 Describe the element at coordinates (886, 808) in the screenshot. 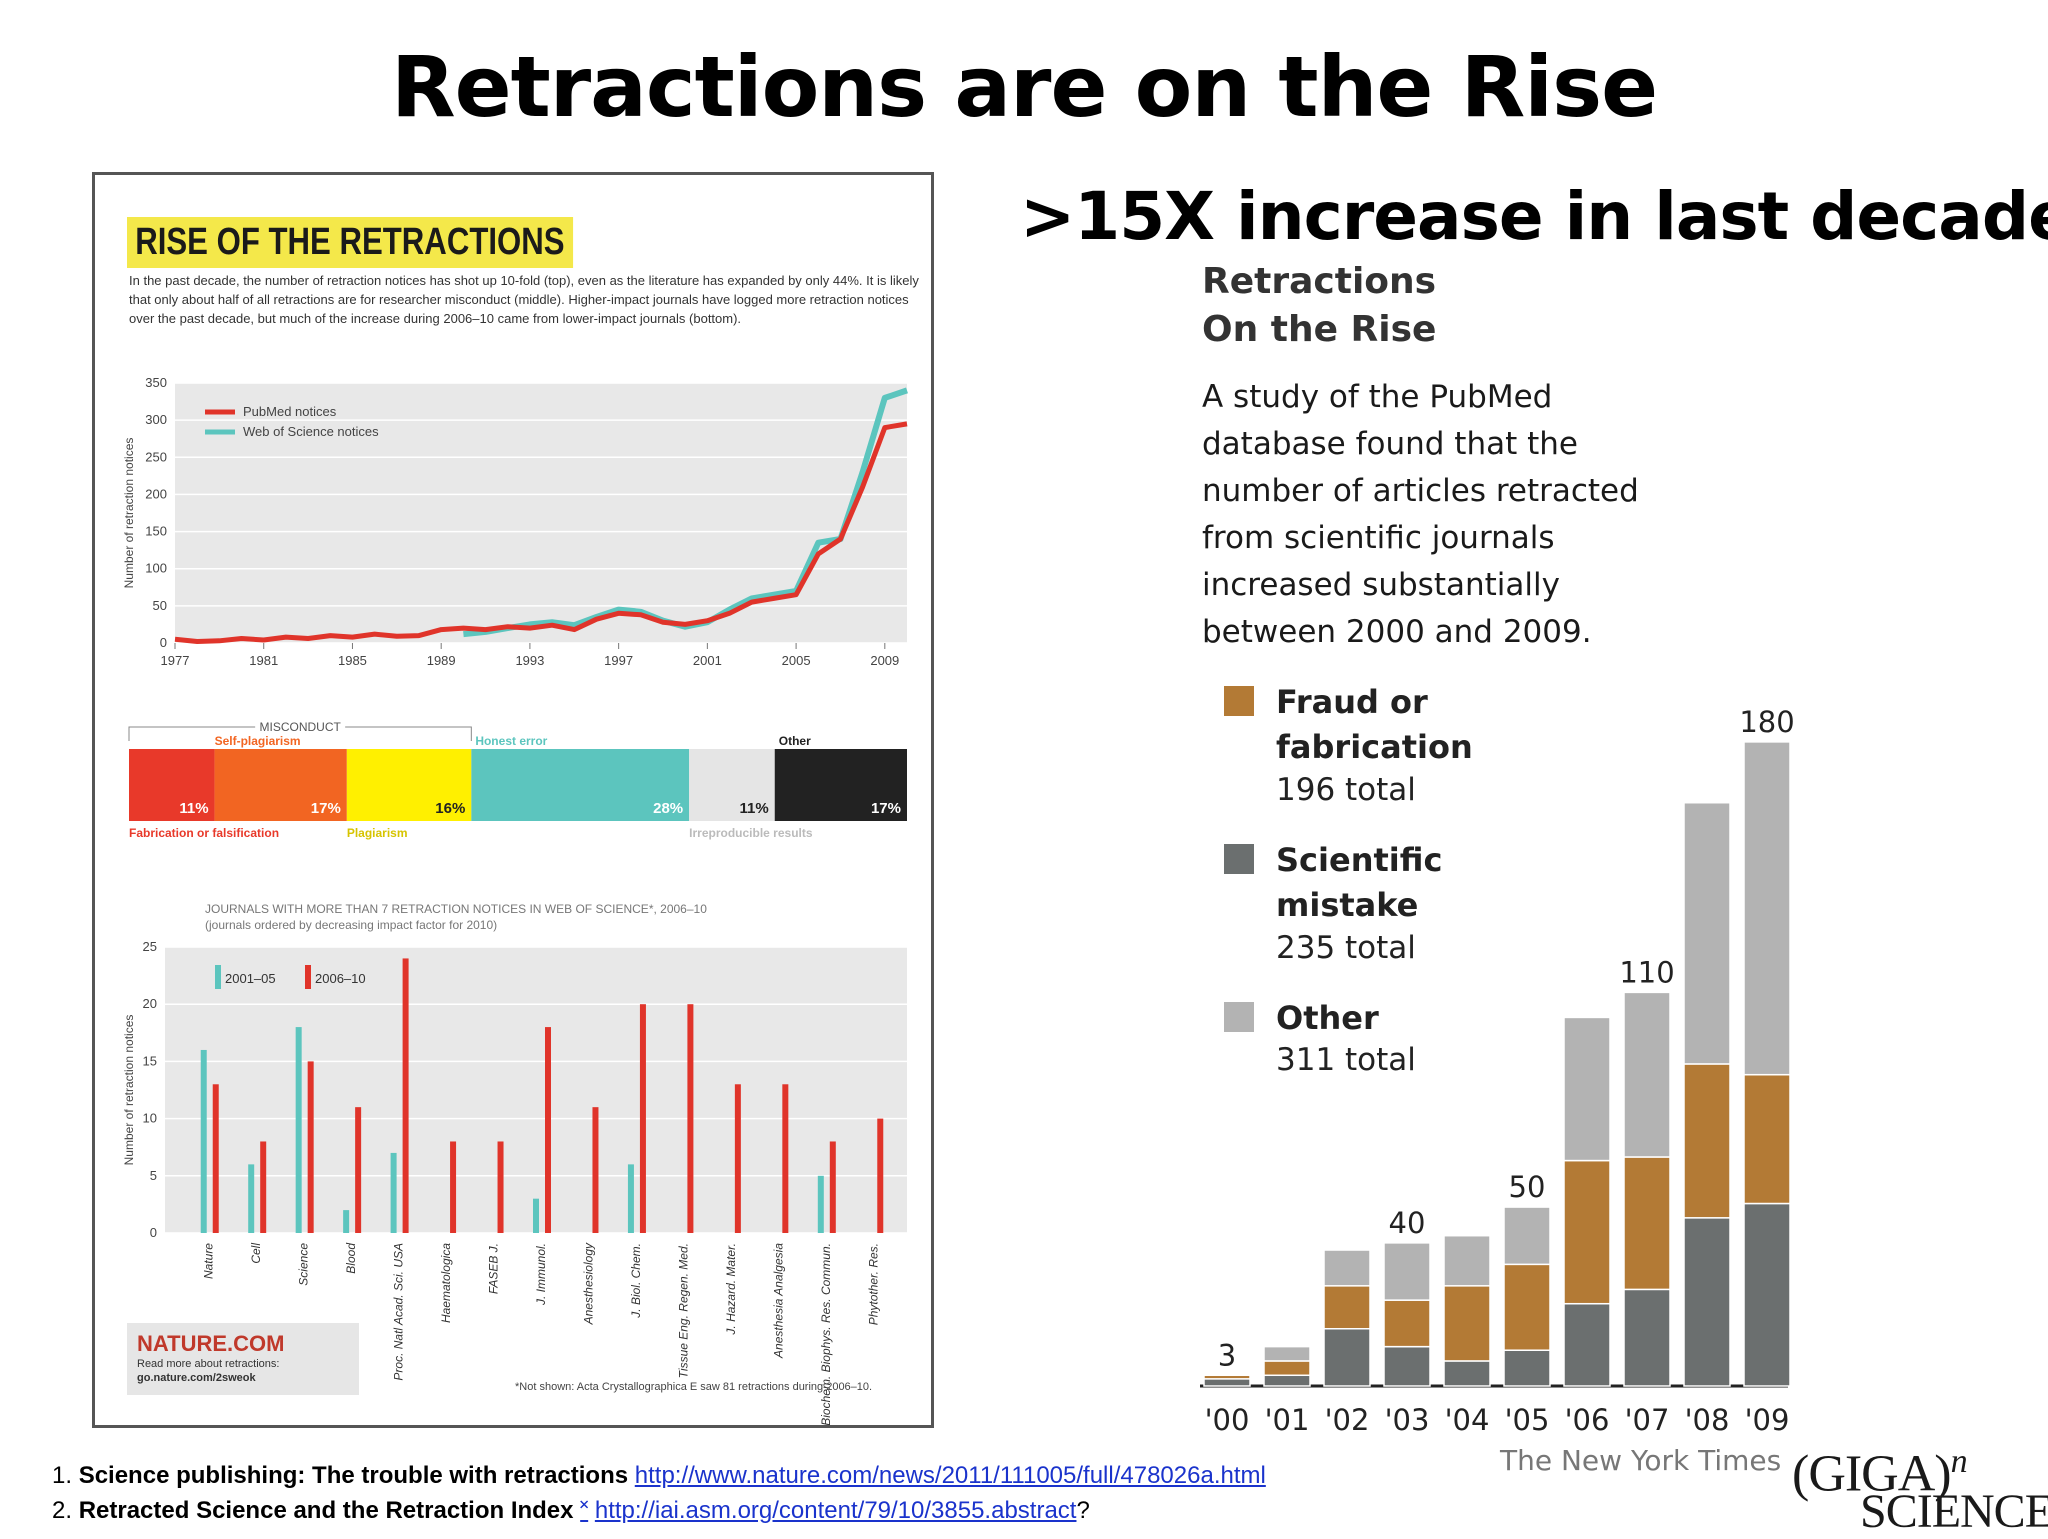

I see `misconduct-segment-label: 17%` at that location.